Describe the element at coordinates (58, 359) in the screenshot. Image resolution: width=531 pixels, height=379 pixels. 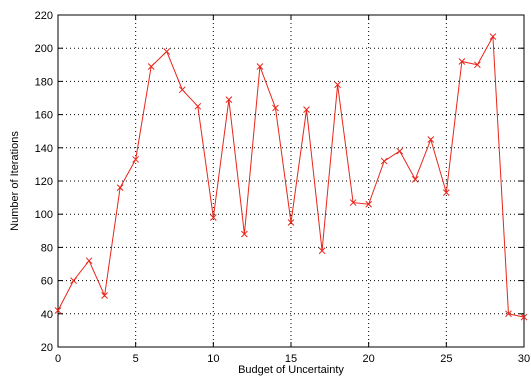
I see `x-tick-label: 0` at that location.